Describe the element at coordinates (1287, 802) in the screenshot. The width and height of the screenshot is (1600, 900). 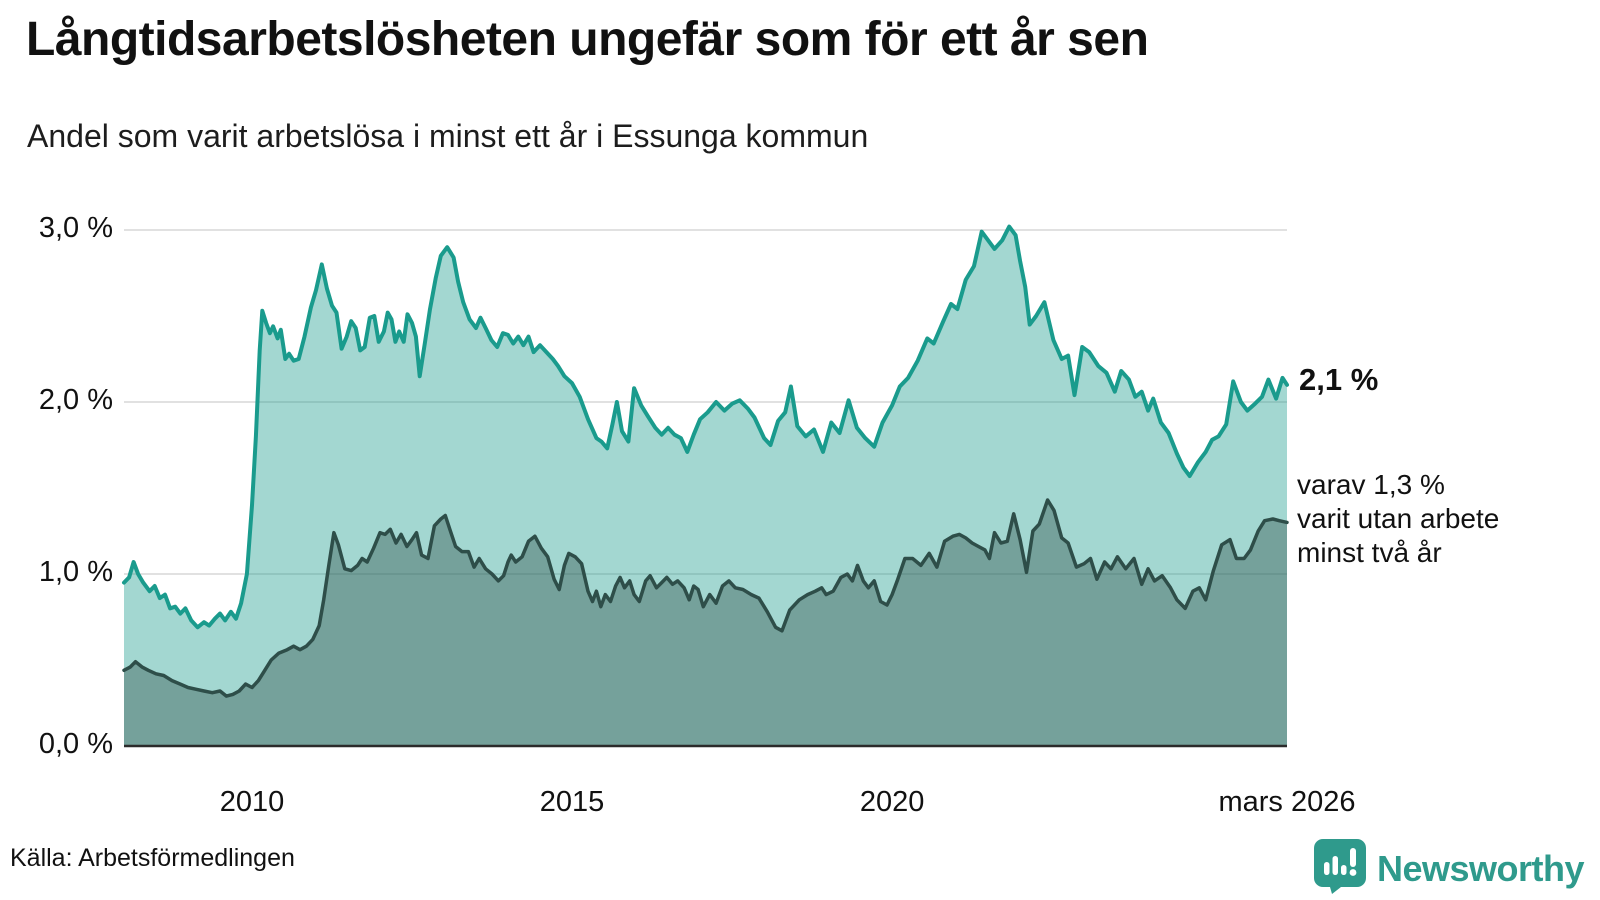
I see `x-axis-label: mars 2026` at that location.